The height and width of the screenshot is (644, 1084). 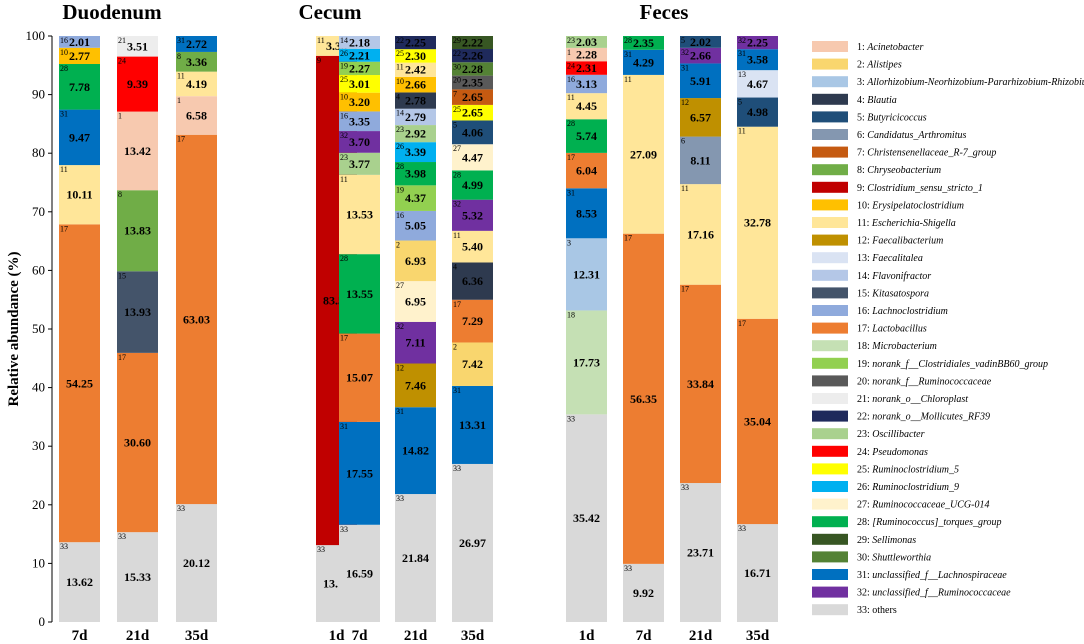 I want to click on legend-name: Clostridium_sensu_stricto_1, so click(x=925, y=188).